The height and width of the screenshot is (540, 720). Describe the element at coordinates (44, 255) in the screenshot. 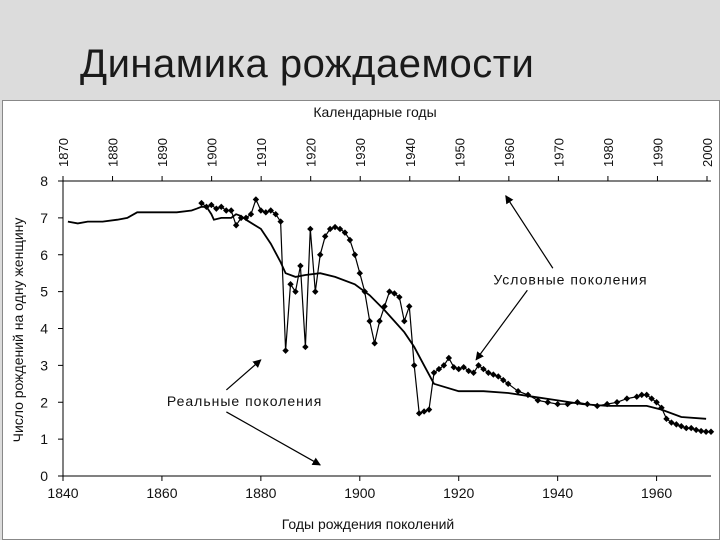

I see `y-tick-label: 6` at that location.